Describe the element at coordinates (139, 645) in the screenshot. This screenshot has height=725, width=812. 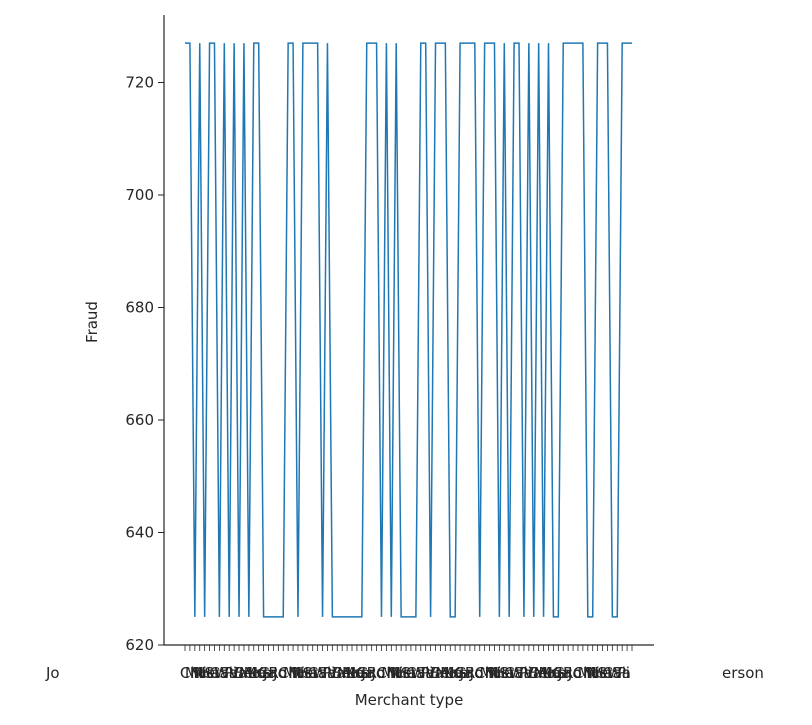
I see `y-tick-label: 620` at that location.